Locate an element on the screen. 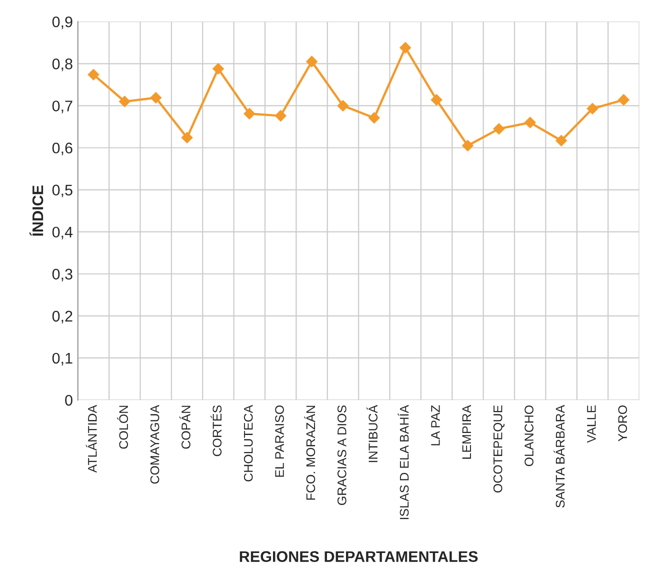  x-tick-label: EL PARAISO is located at coordinates (279, 441).